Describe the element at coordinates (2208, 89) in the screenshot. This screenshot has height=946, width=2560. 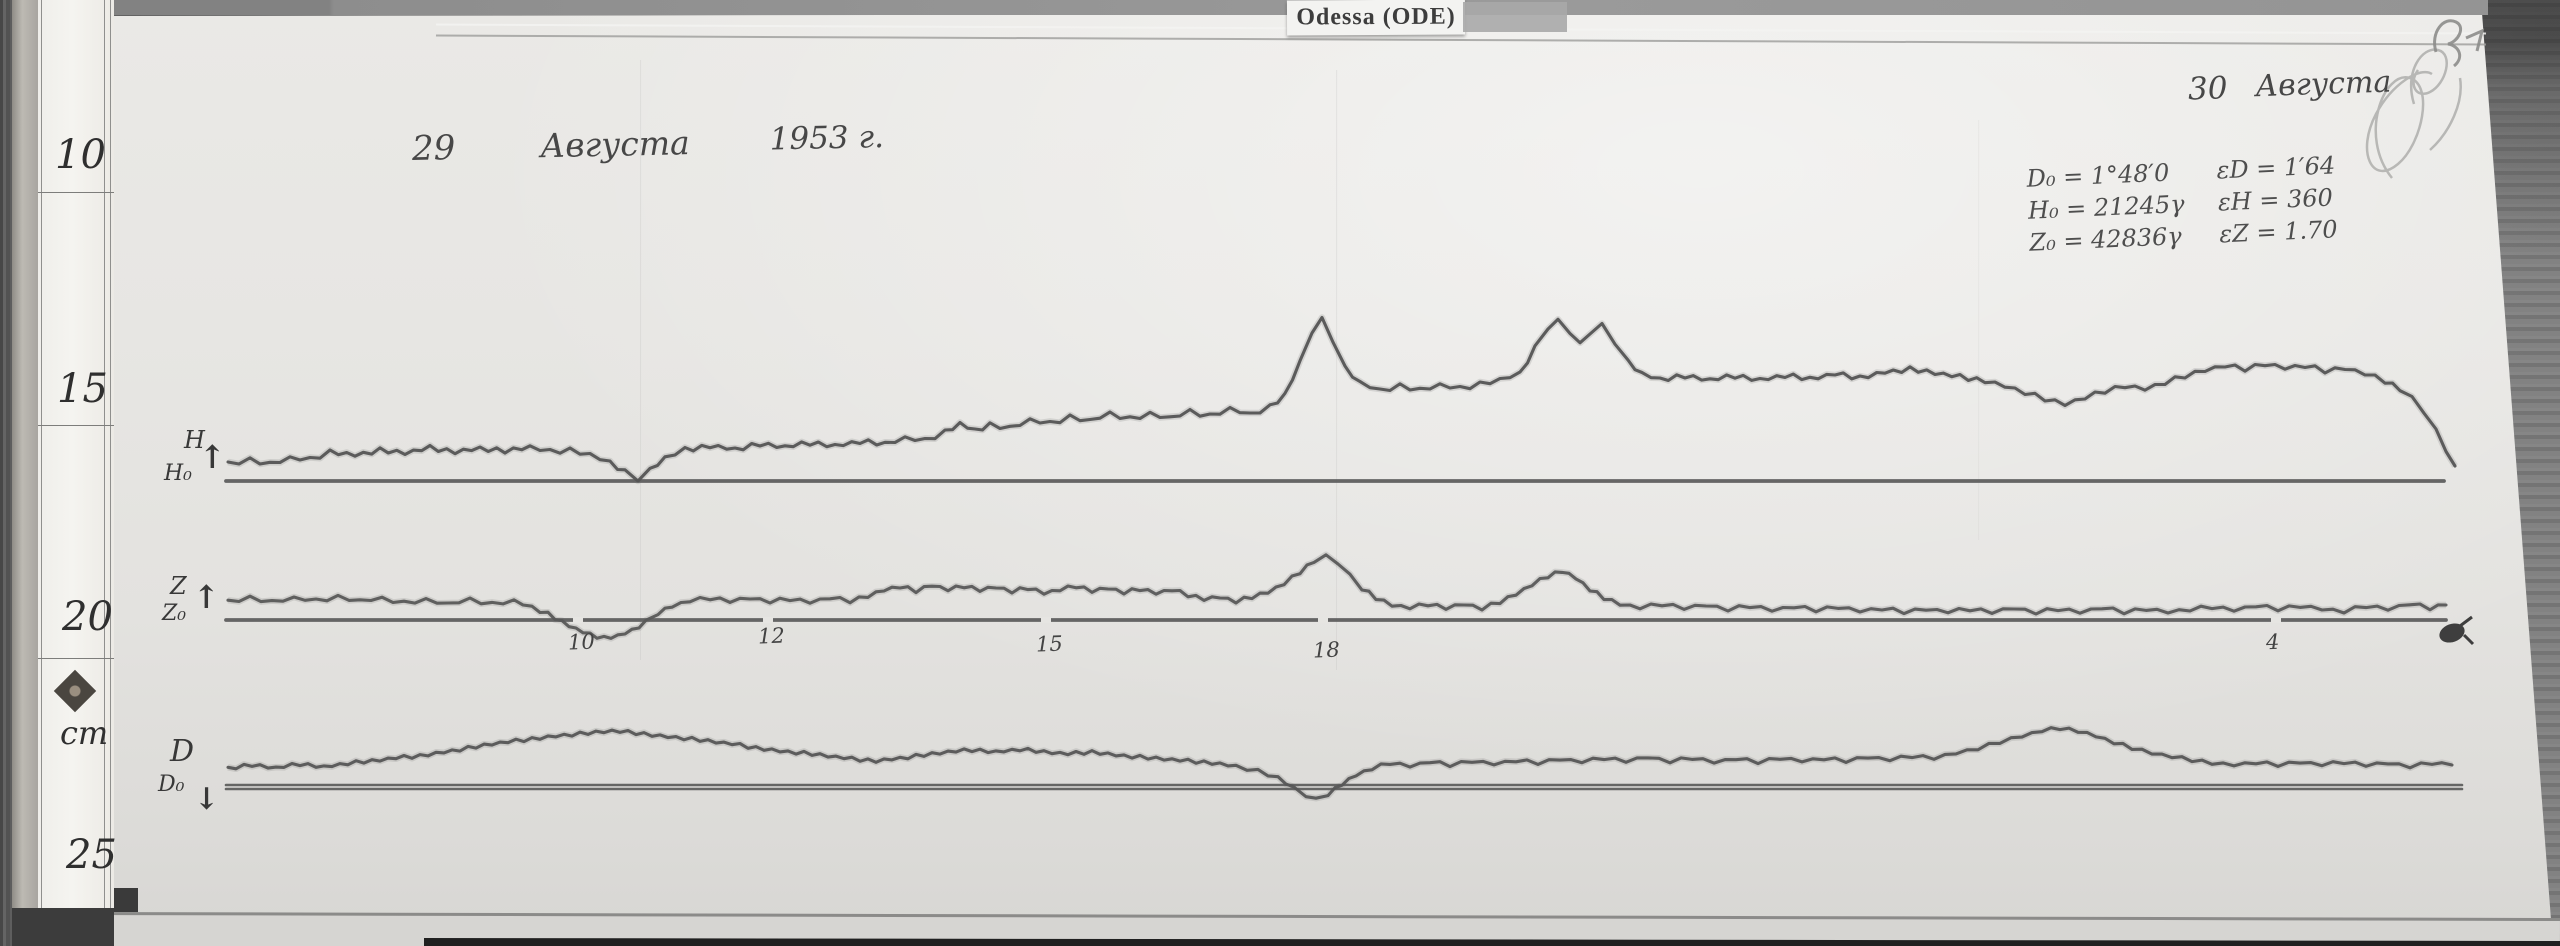
I see `date-day: 30` at that location.